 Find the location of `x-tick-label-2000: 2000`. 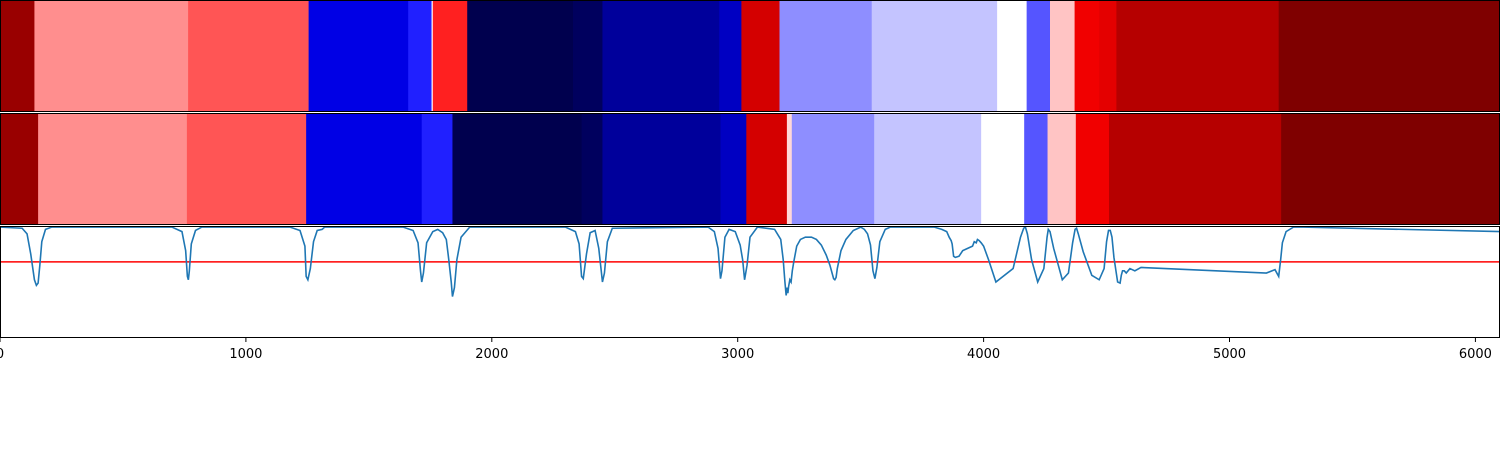

x-tick-label-2000: 2000 is located at coordinates (491, 354).